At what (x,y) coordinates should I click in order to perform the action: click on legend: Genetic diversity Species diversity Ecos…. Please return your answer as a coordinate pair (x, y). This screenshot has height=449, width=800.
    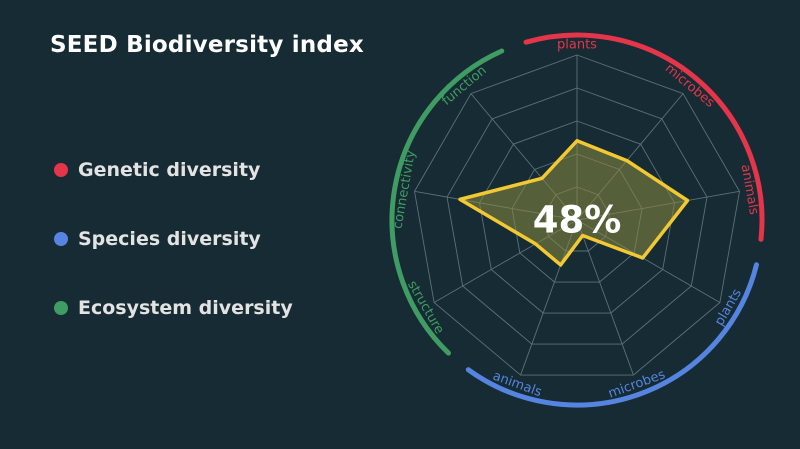
    Looking at the image, I should click on (173, 257).